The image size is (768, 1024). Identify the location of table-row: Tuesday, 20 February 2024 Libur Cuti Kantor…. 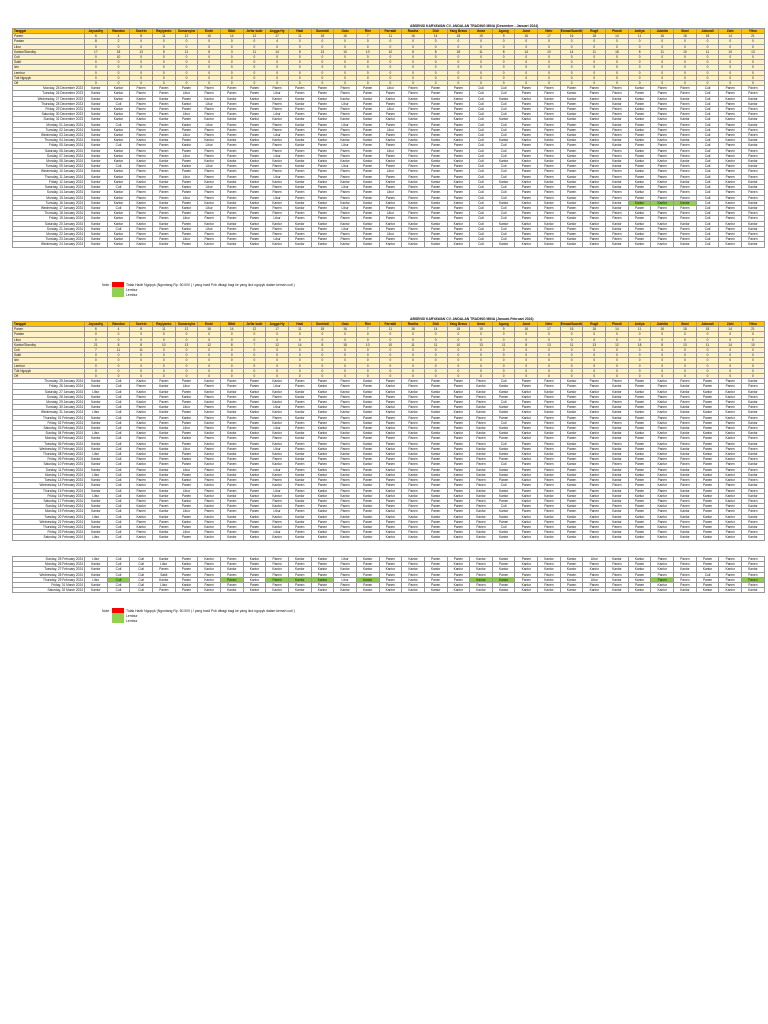
(388, 516).